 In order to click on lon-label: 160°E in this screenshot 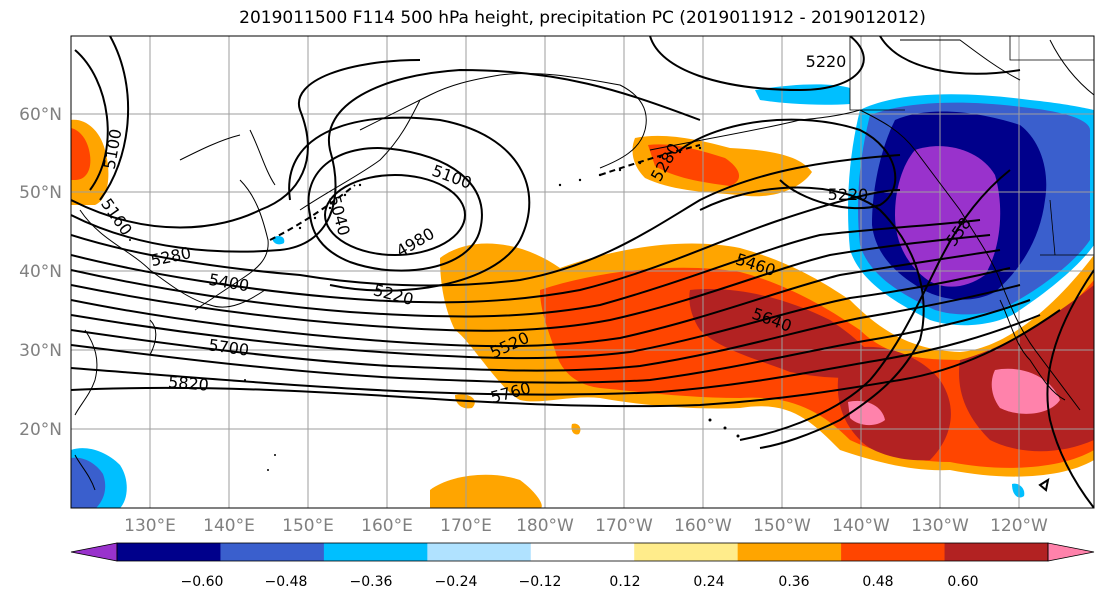, I will do `click(387, 526)`.